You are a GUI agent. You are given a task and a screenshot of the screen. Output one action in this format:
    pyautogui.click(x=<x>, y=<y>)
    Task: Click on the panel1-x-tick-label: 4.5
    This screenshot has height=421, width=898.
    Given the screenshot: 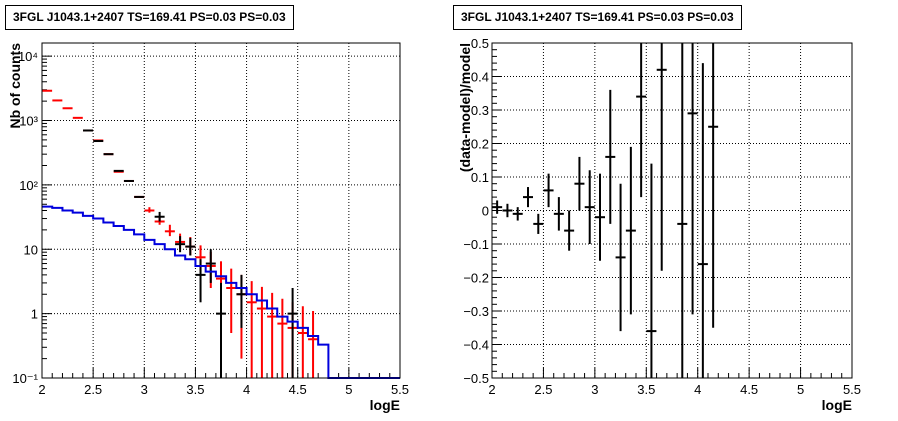 What is the action you would take?
    pyautogui.click(x=749, y=389)
    